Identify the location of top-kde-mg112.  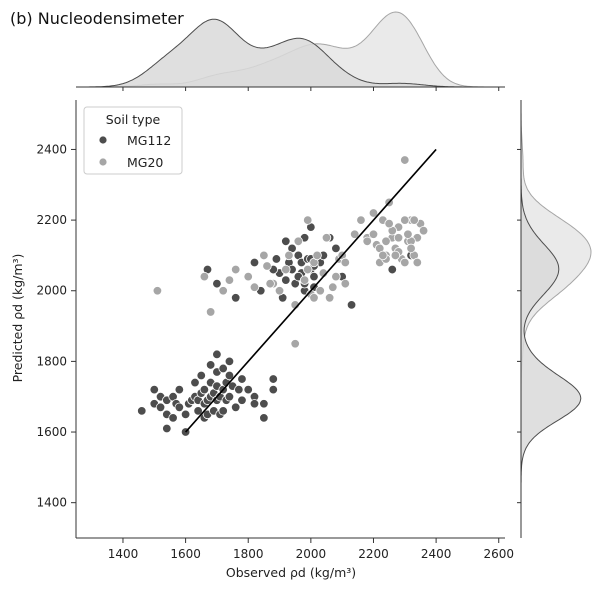
(290, 53).